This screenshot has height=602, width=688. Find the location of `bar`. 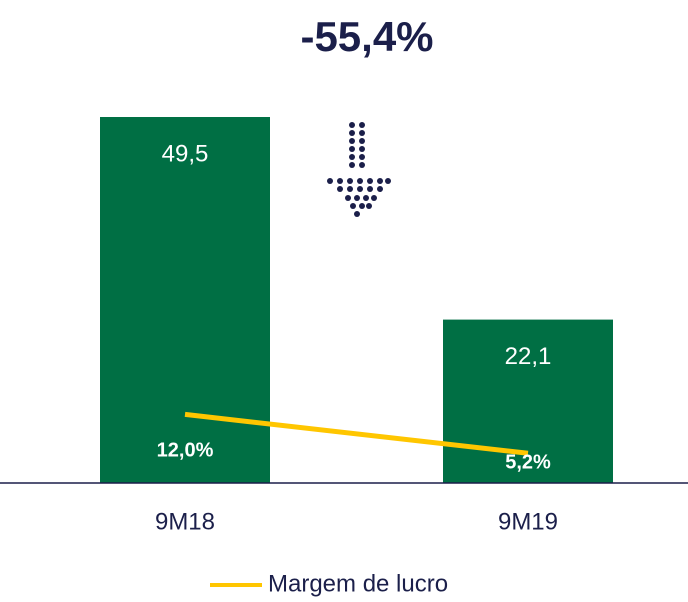

bar is located at coordinates (528, 401).